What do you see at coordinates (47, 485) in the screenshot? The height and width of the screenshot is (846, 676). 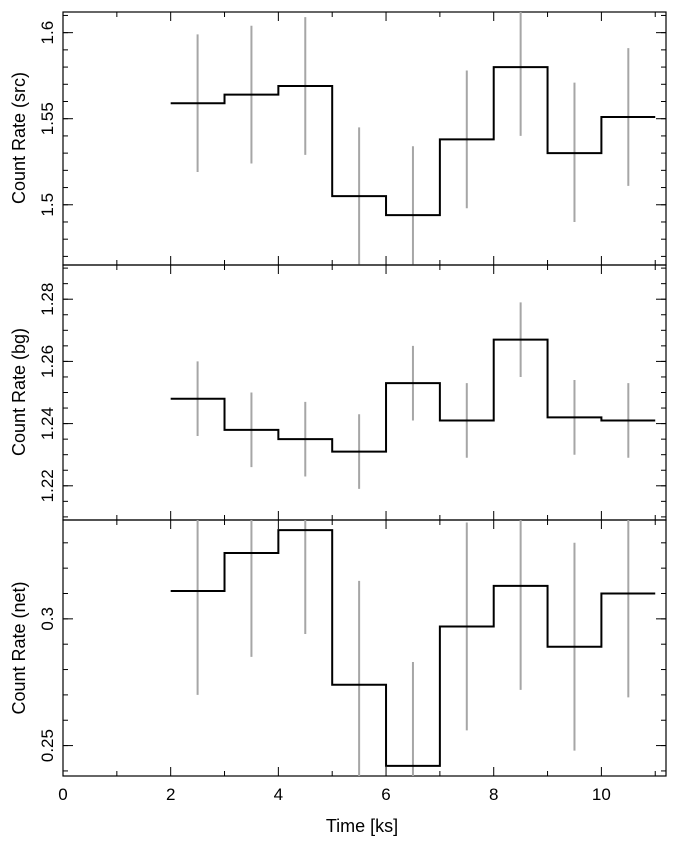 I see `bg-y-tick-label: 1.22` at bounding box center [47, 485].